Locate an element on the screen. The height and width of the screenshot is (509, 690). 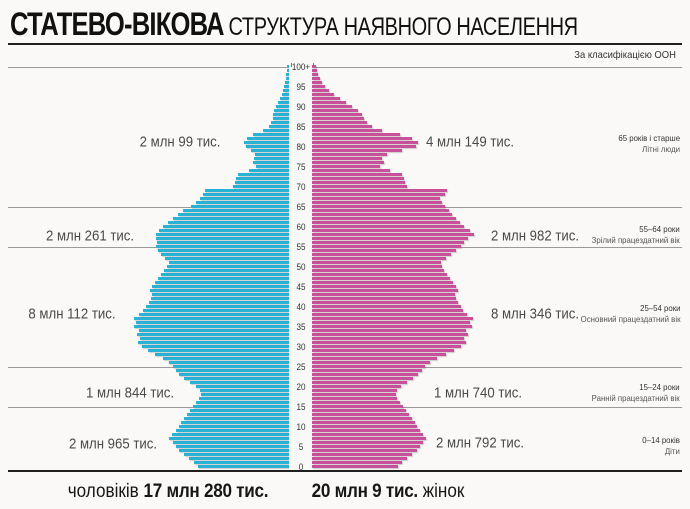
age-group-name: Основний працездатний вік is located at coordinates (630, 318).